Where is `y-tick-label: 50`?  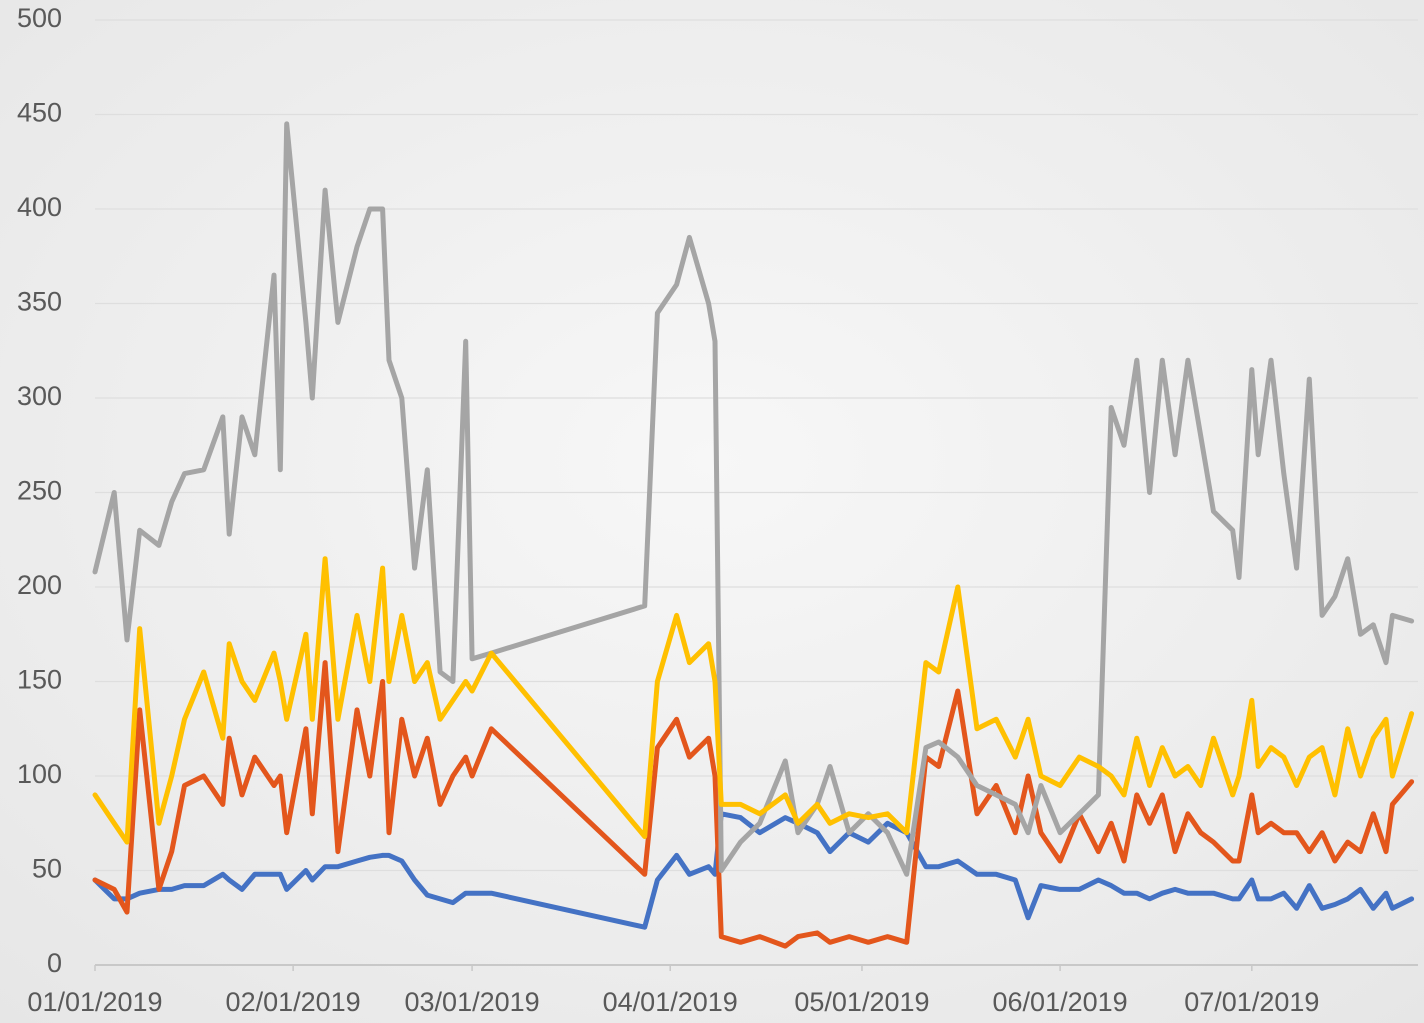 y-tick-label: 50 is located at coordinates (47, 869).